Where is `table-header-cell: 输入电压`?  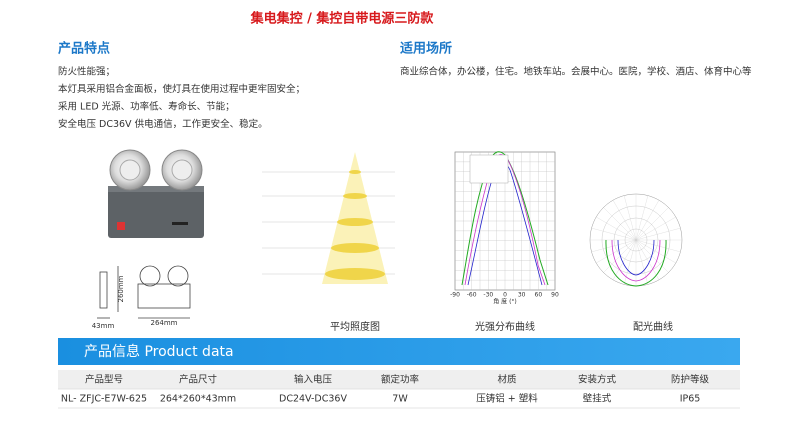 table-header-cell: 输入电压 is located at coordinates (313, 380).